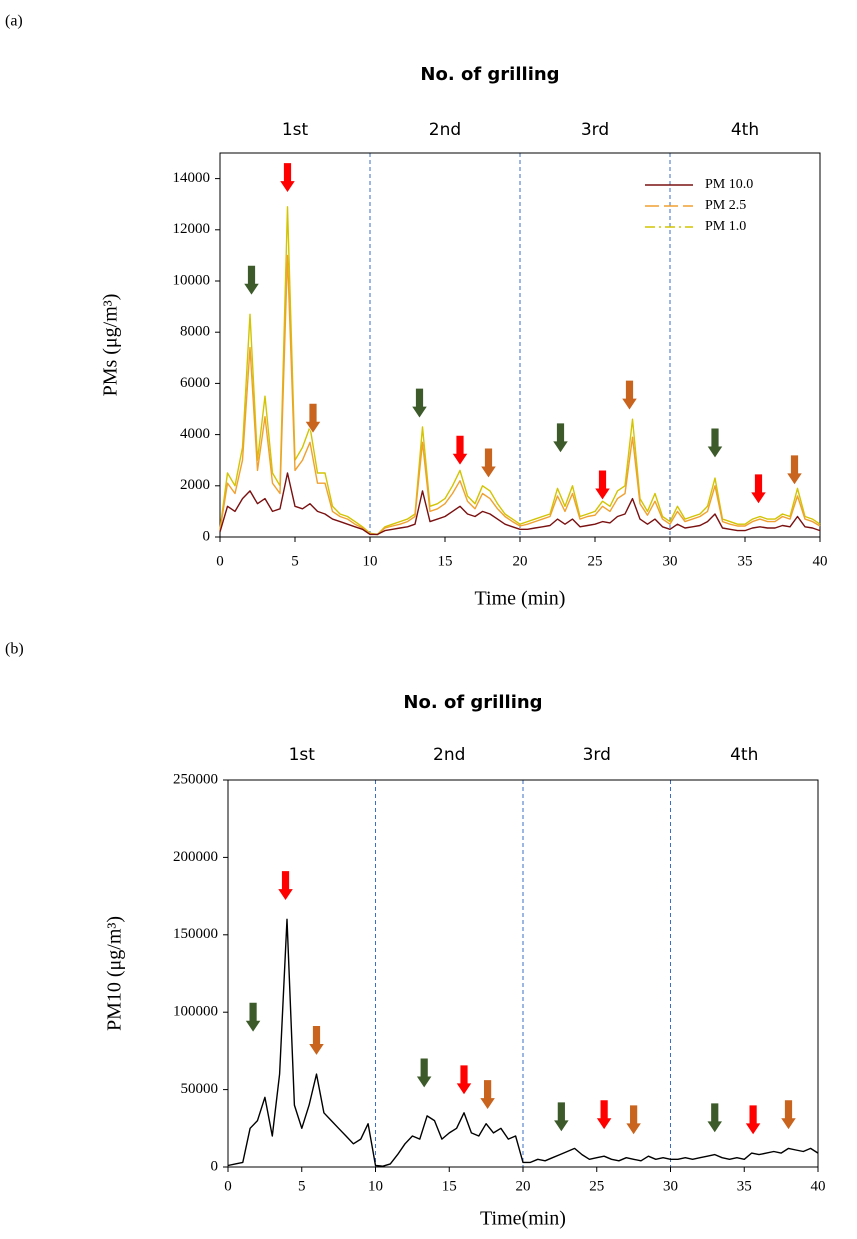 Image resolution: width=857 pixels, height=1239 pixels. What do you see at coordinates (195, 934) in the screenshot?
I see `y-tick-label: 150000` at bounding box center [195, 934].